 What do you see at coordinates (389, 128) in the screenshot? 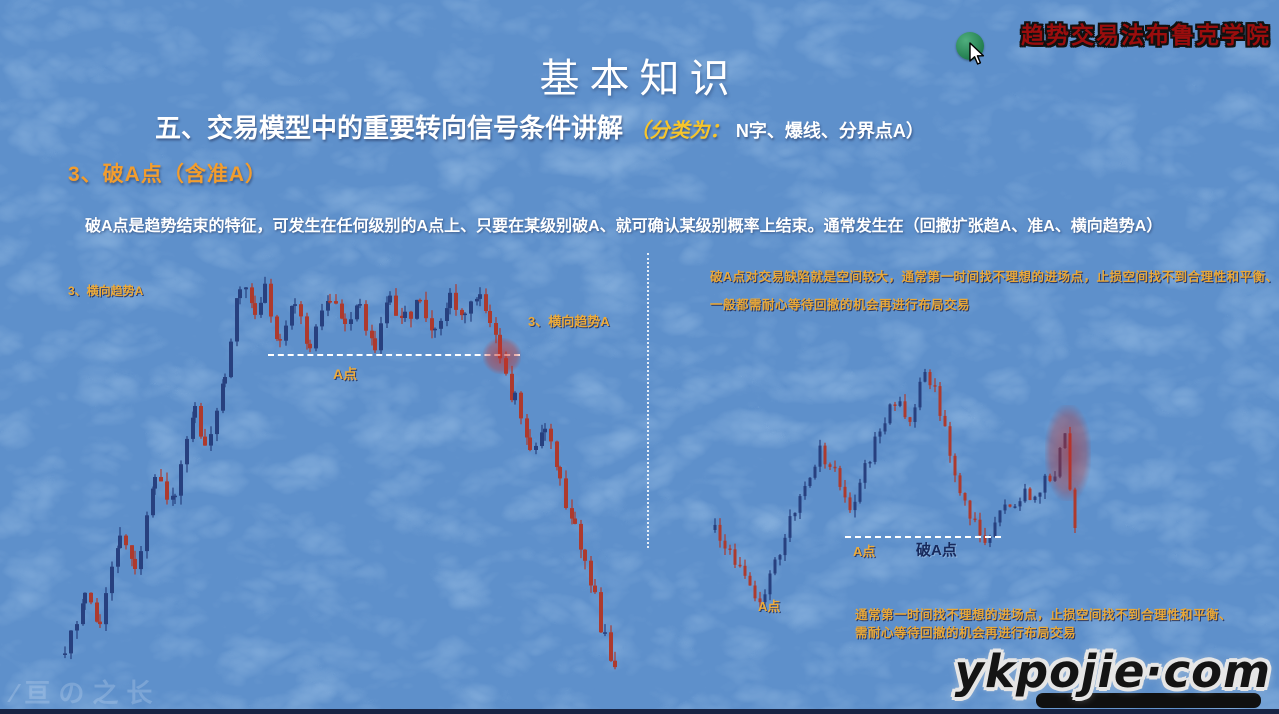
I see `subtitle-main: 五、交易模型中的重要转向信号条件讲解` at bounding box center [389, 128].